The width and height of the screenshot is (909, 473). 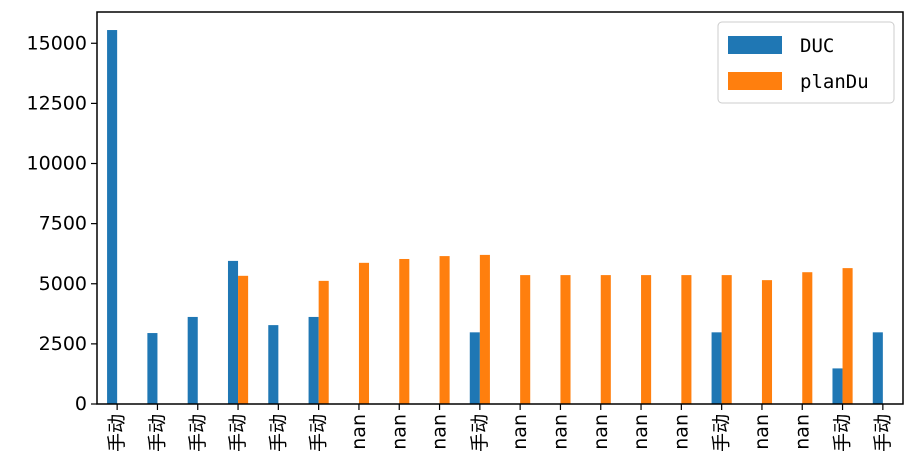 I want to click on x-tick-label-11: nan, so click(x=560, y=432).